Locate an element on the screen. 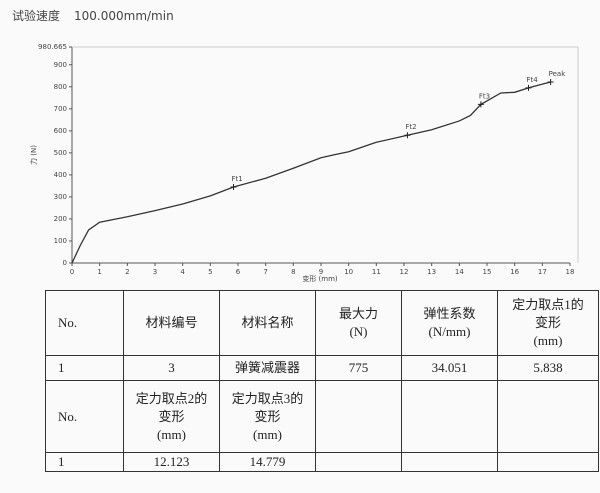 Image resolution: width=600 pixels, height=493 pixels. cell-text: 弹簧减震器 is located at coordinates (267, 367).